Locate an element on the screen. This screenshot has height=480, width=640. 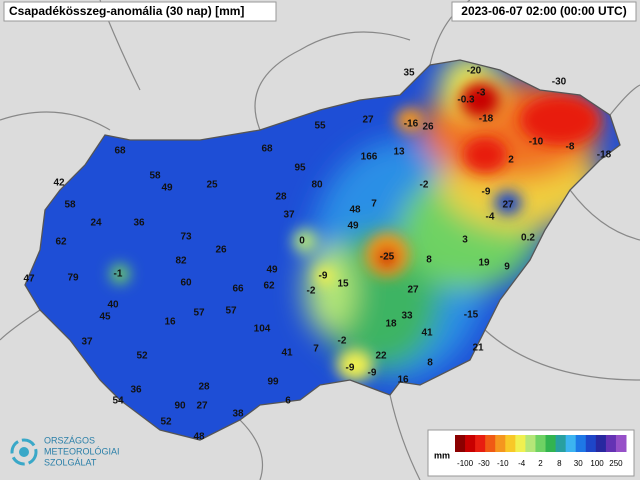
station-value: 55 is located at coordinates (320, 126).